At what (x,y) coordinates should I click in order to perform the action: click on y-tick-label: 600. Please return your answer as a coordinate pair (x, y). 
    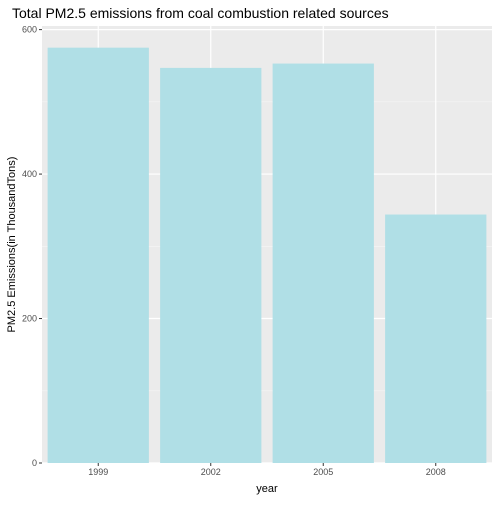
    Looking at the image, I should click on (29, 30).